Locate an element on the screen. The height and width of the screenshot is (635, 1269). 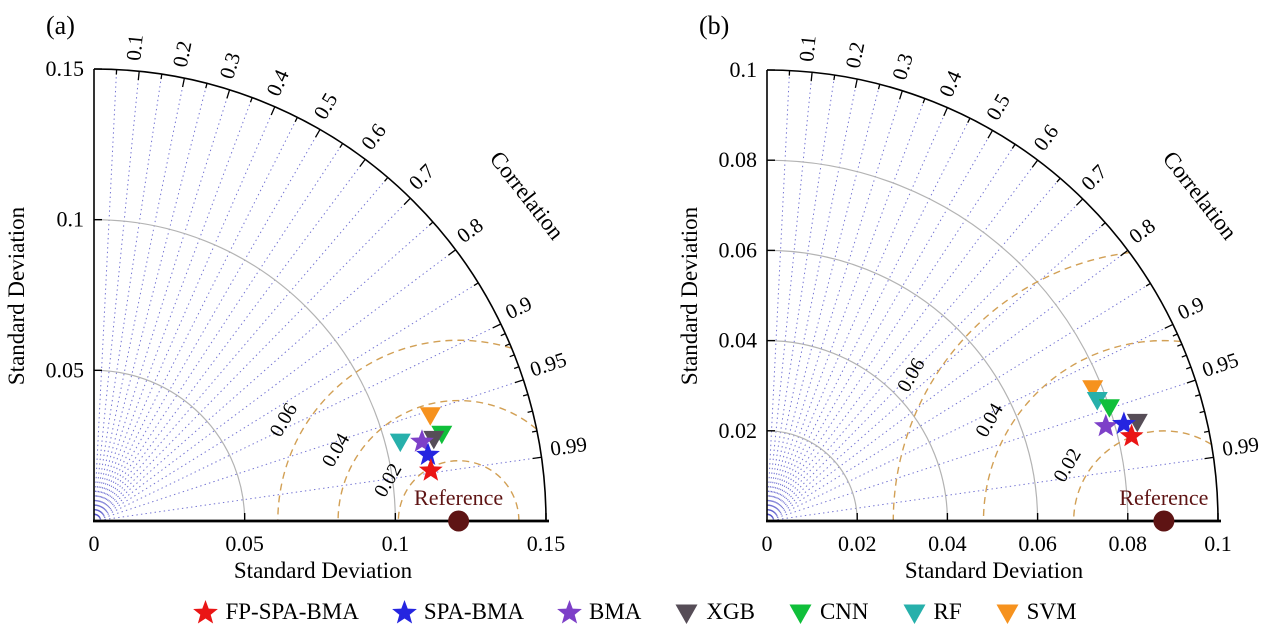
marker-spa-bma is located at coordinates (1124, 423).